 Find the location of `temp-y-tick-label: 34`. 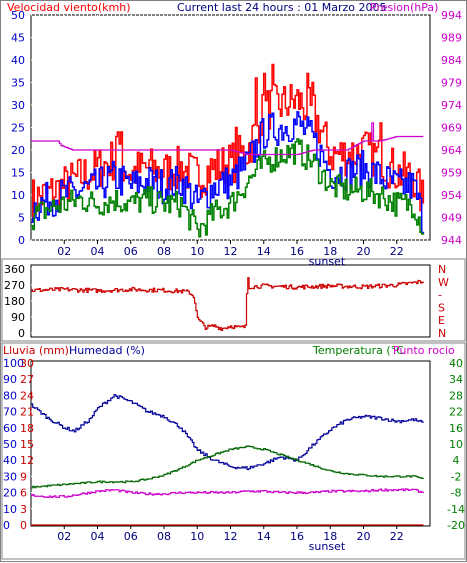

temp-y-tick-label: 34 is located at coordinates (456, 379).